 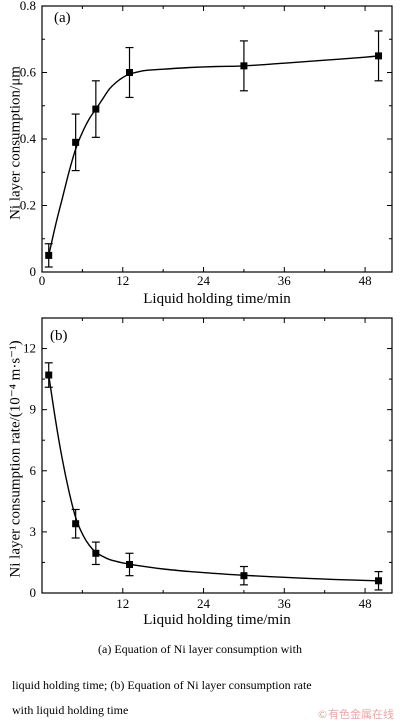 I want to click on panel-a-x-tick-label: 36, so click(x=285, y=280).